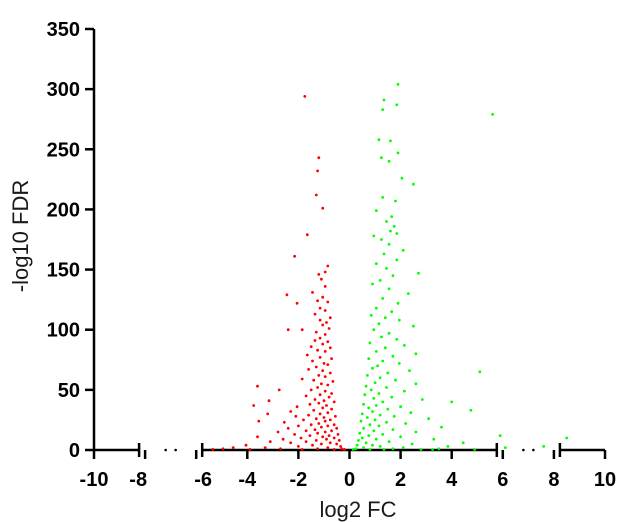 Image resolution: width=622 pixels, height=522 pixels. What do you see at coordinates (63, 210) in the screenshot?
I see `y-tick-label: 200` at bounding box center [63, 210].